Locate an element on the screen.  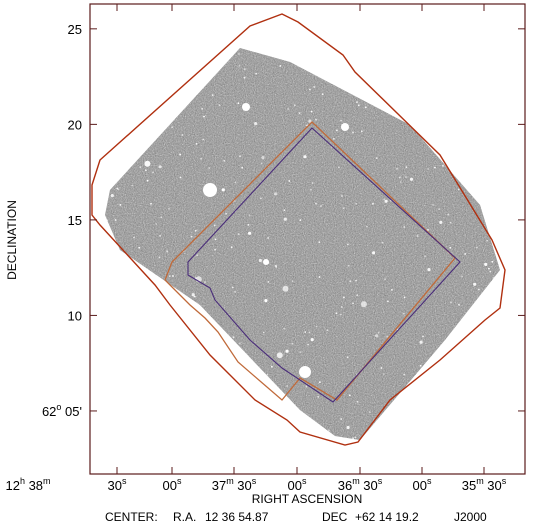
x-tick-label: 30s is located at coordinates (117, 484).